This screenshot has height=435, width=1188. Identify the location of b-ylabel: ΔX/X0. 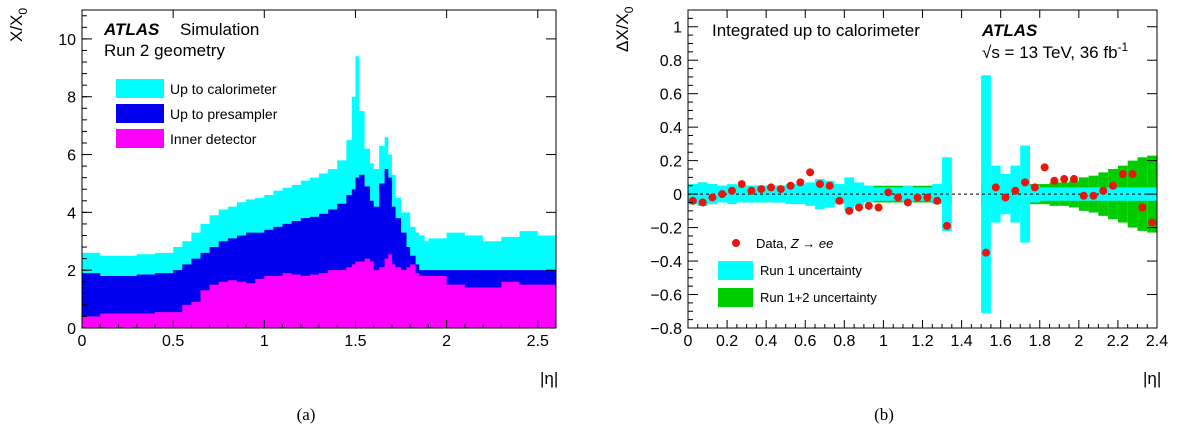
(624, 29).